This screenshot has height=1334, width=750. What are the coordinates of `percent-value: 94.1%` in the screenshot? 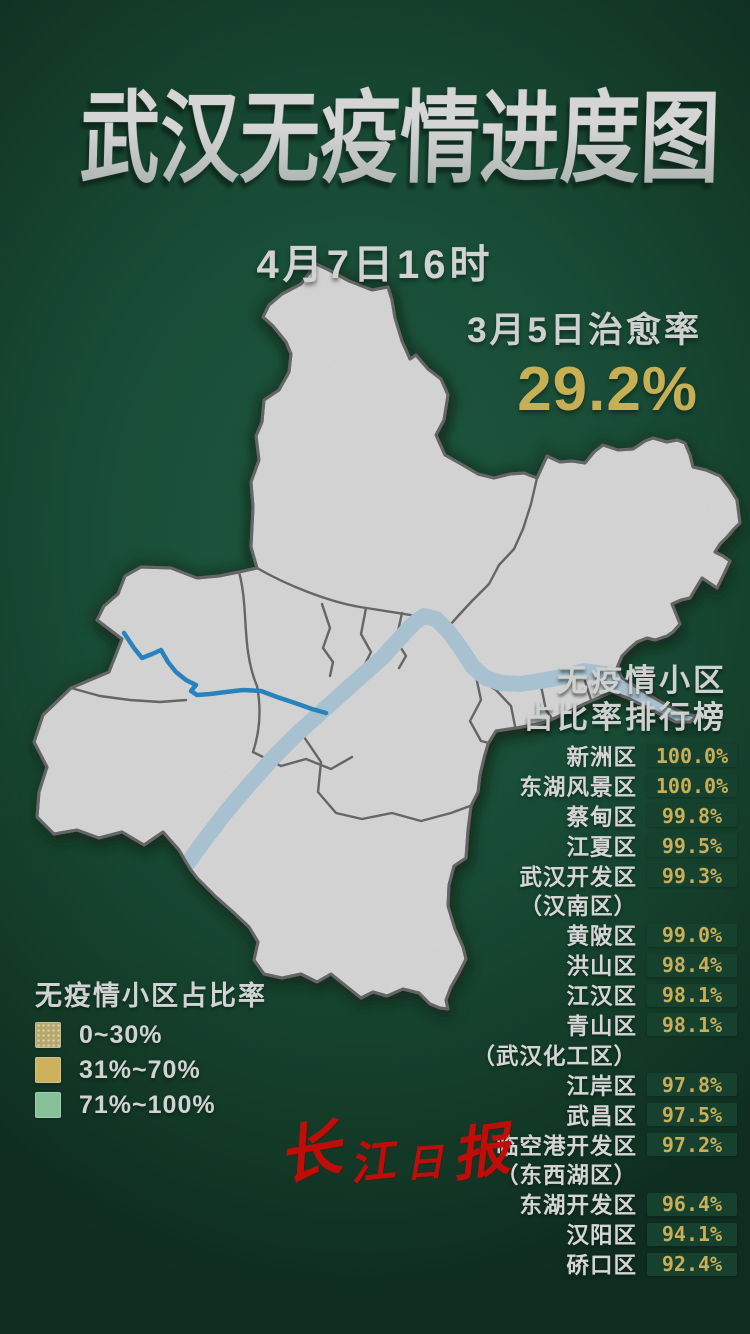 It's located at (692, 1234).